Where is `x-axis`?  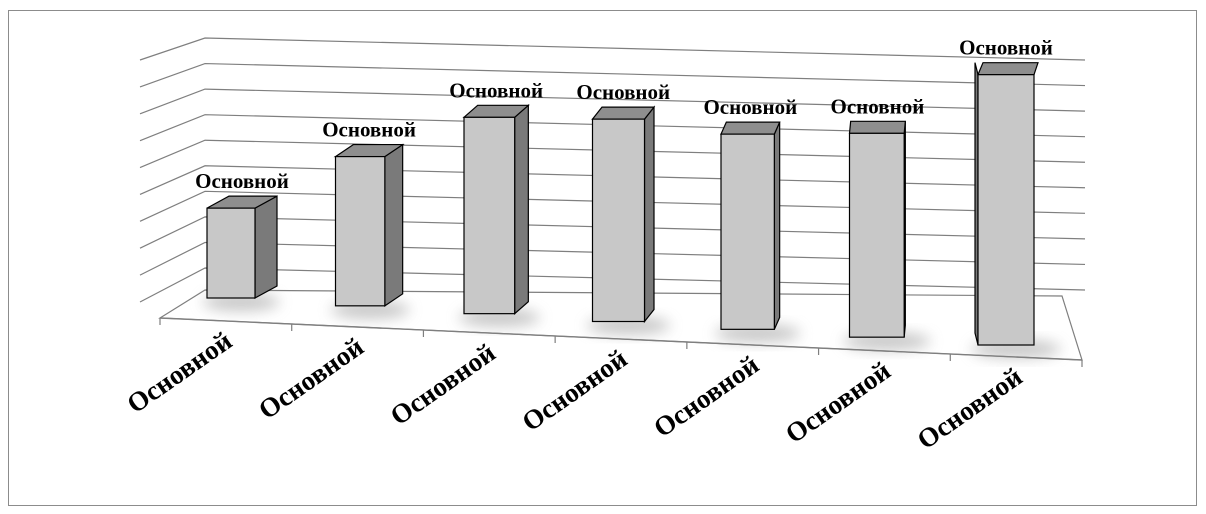 x-axis is located at coordinates (621, 342).